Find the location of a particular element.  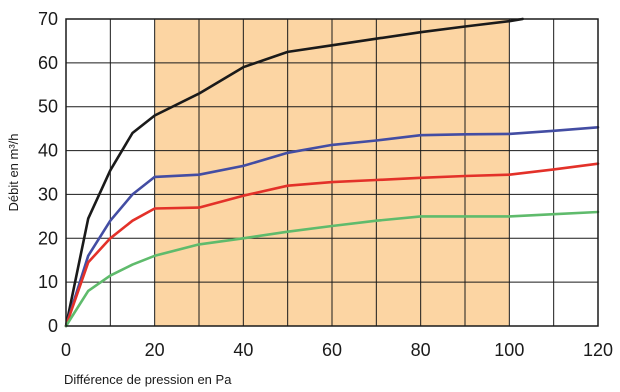

x-tick-label: 40 is located at coordinates (243, 350).